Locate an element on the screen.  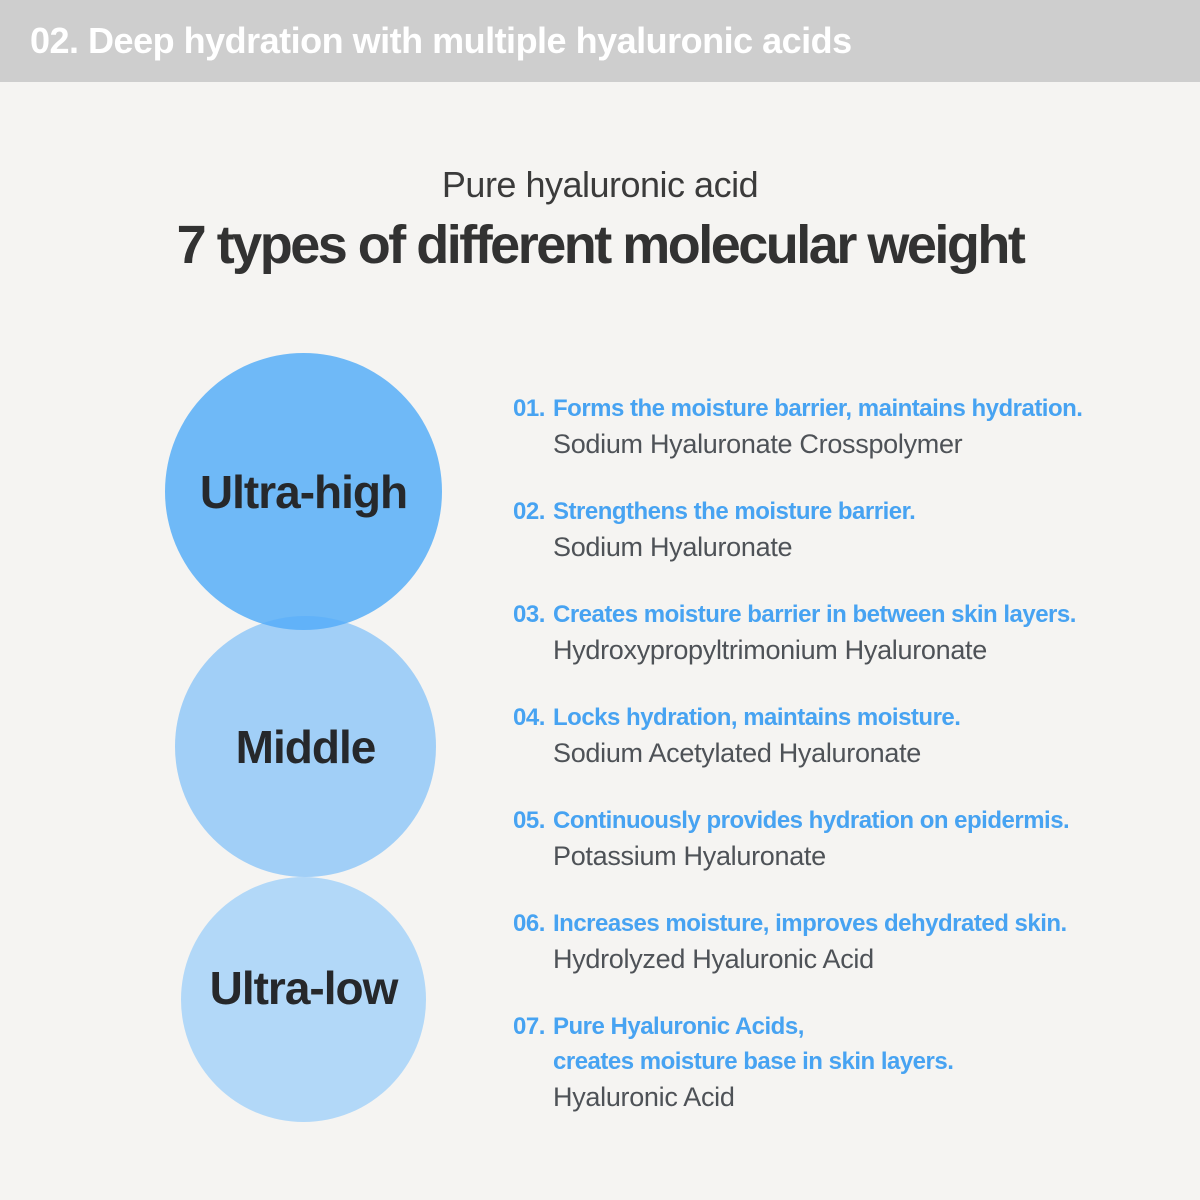
item-05-ingredient: Potassium Hyaluronate is located at coordinates (689, 856).